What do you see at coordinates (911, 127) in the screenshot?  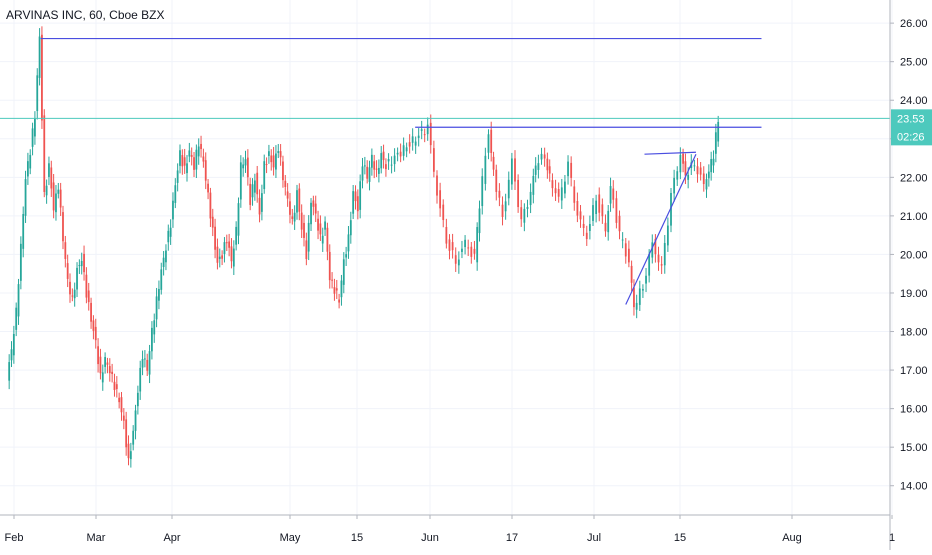 I see `last-price-tag` at bounding box center [911, 127].